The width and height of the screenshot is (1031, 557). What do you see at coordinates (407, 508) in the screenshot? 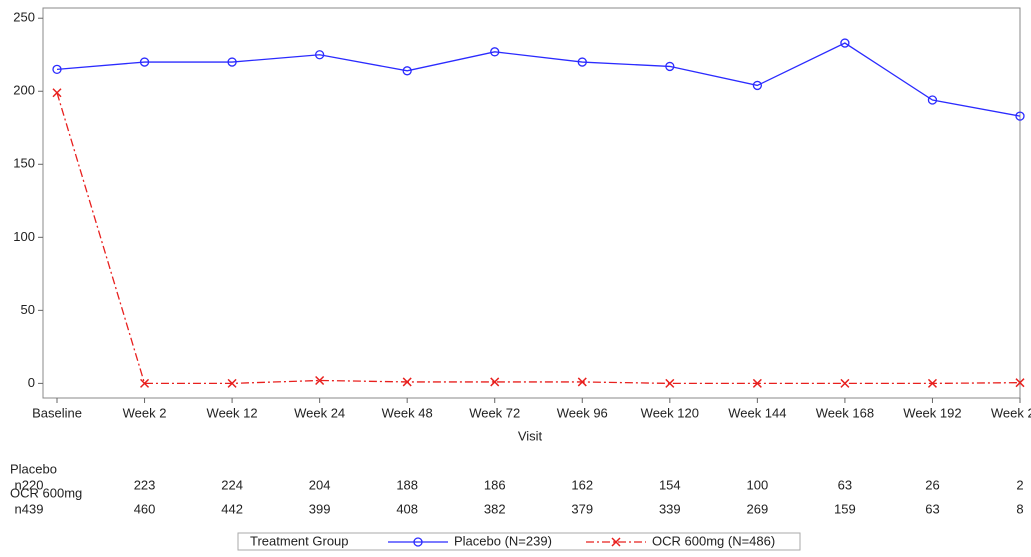
I see `risk-count: 408` at bounding box center [407, 508].